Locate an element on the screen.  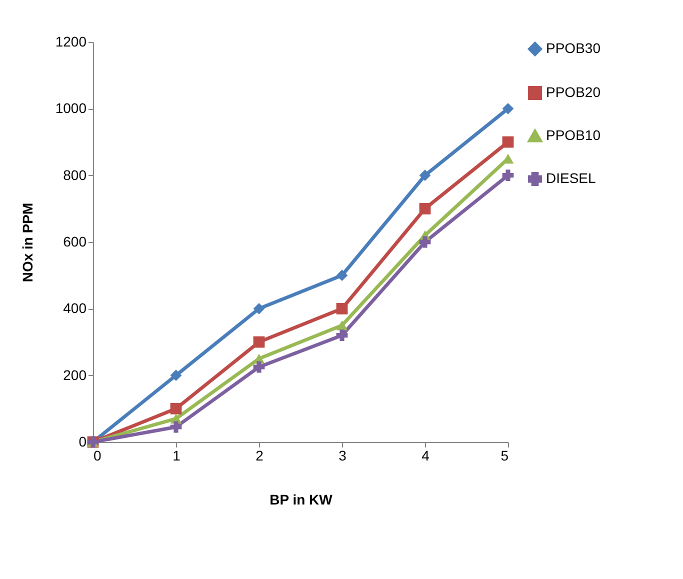
x-axis-title: BP in KW is located at coordinates (302, 500).